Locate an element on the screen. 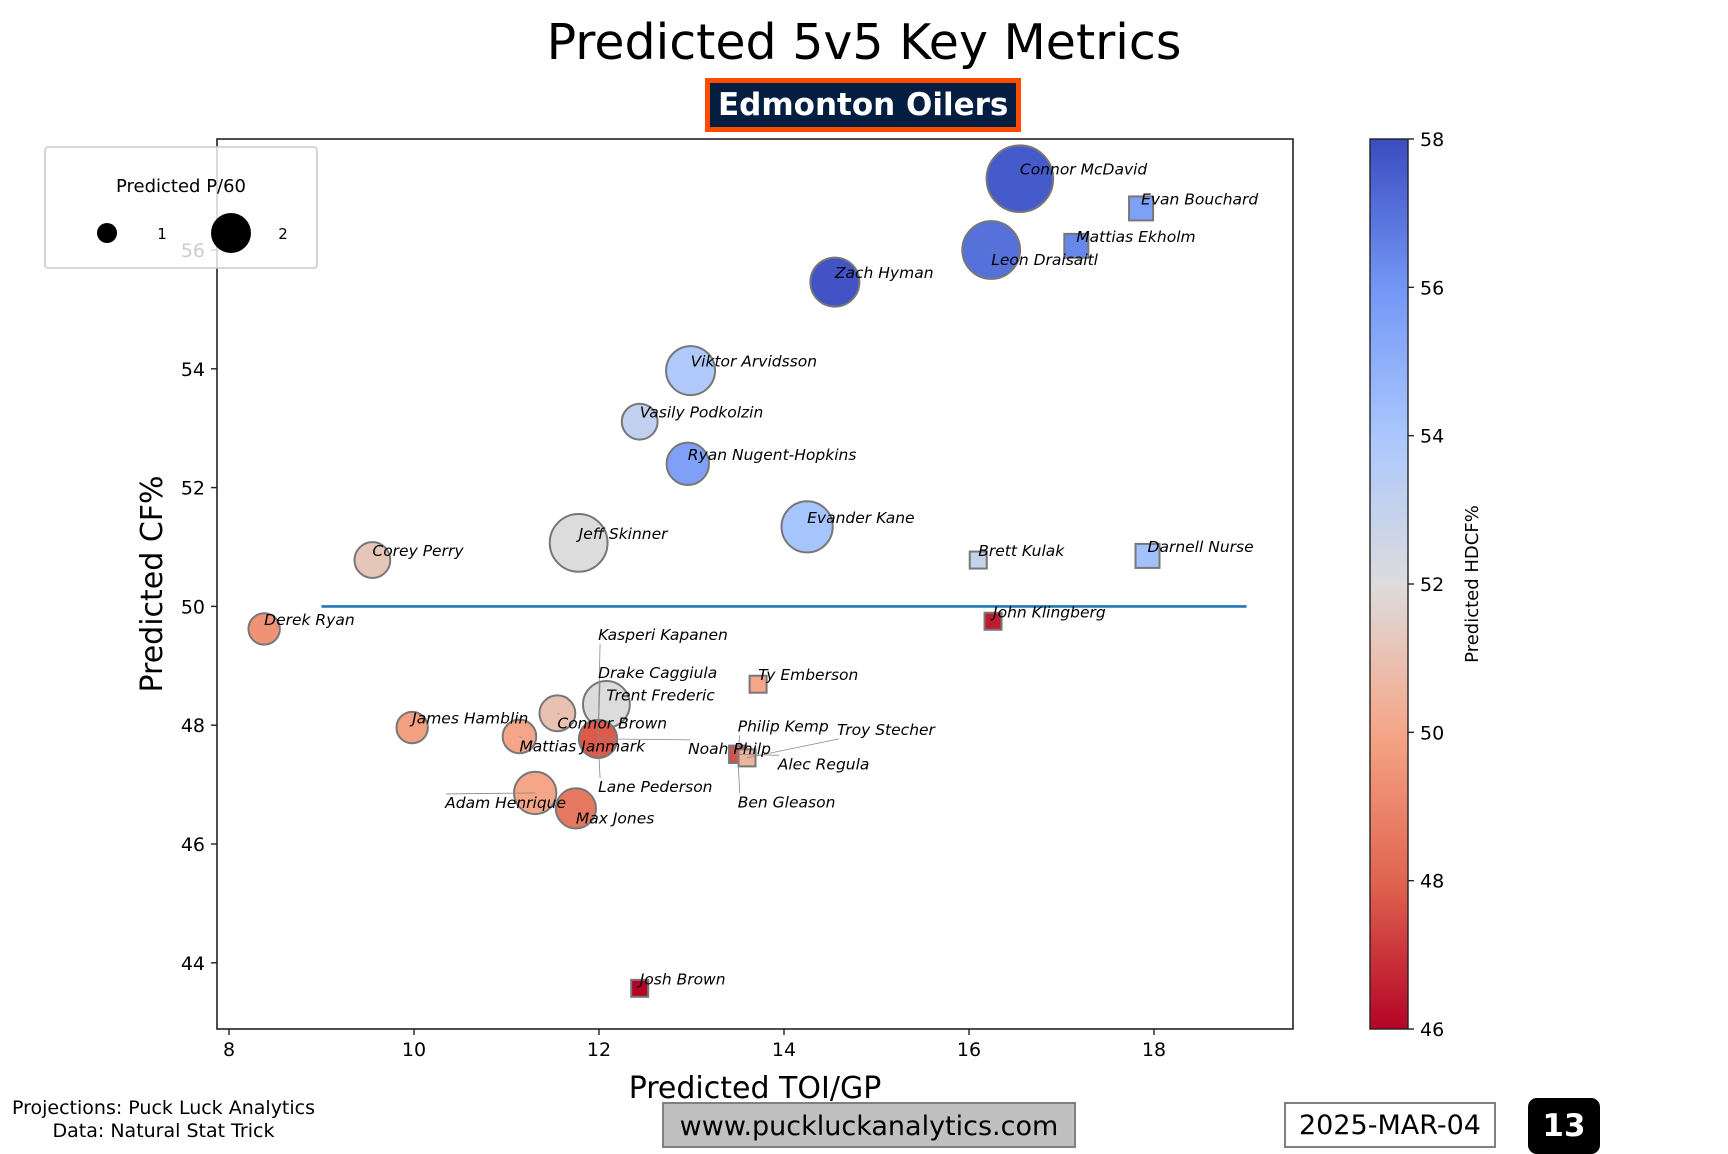  x-axis-label: Predicted TOI/GP is located at coordinates (755, 1088).